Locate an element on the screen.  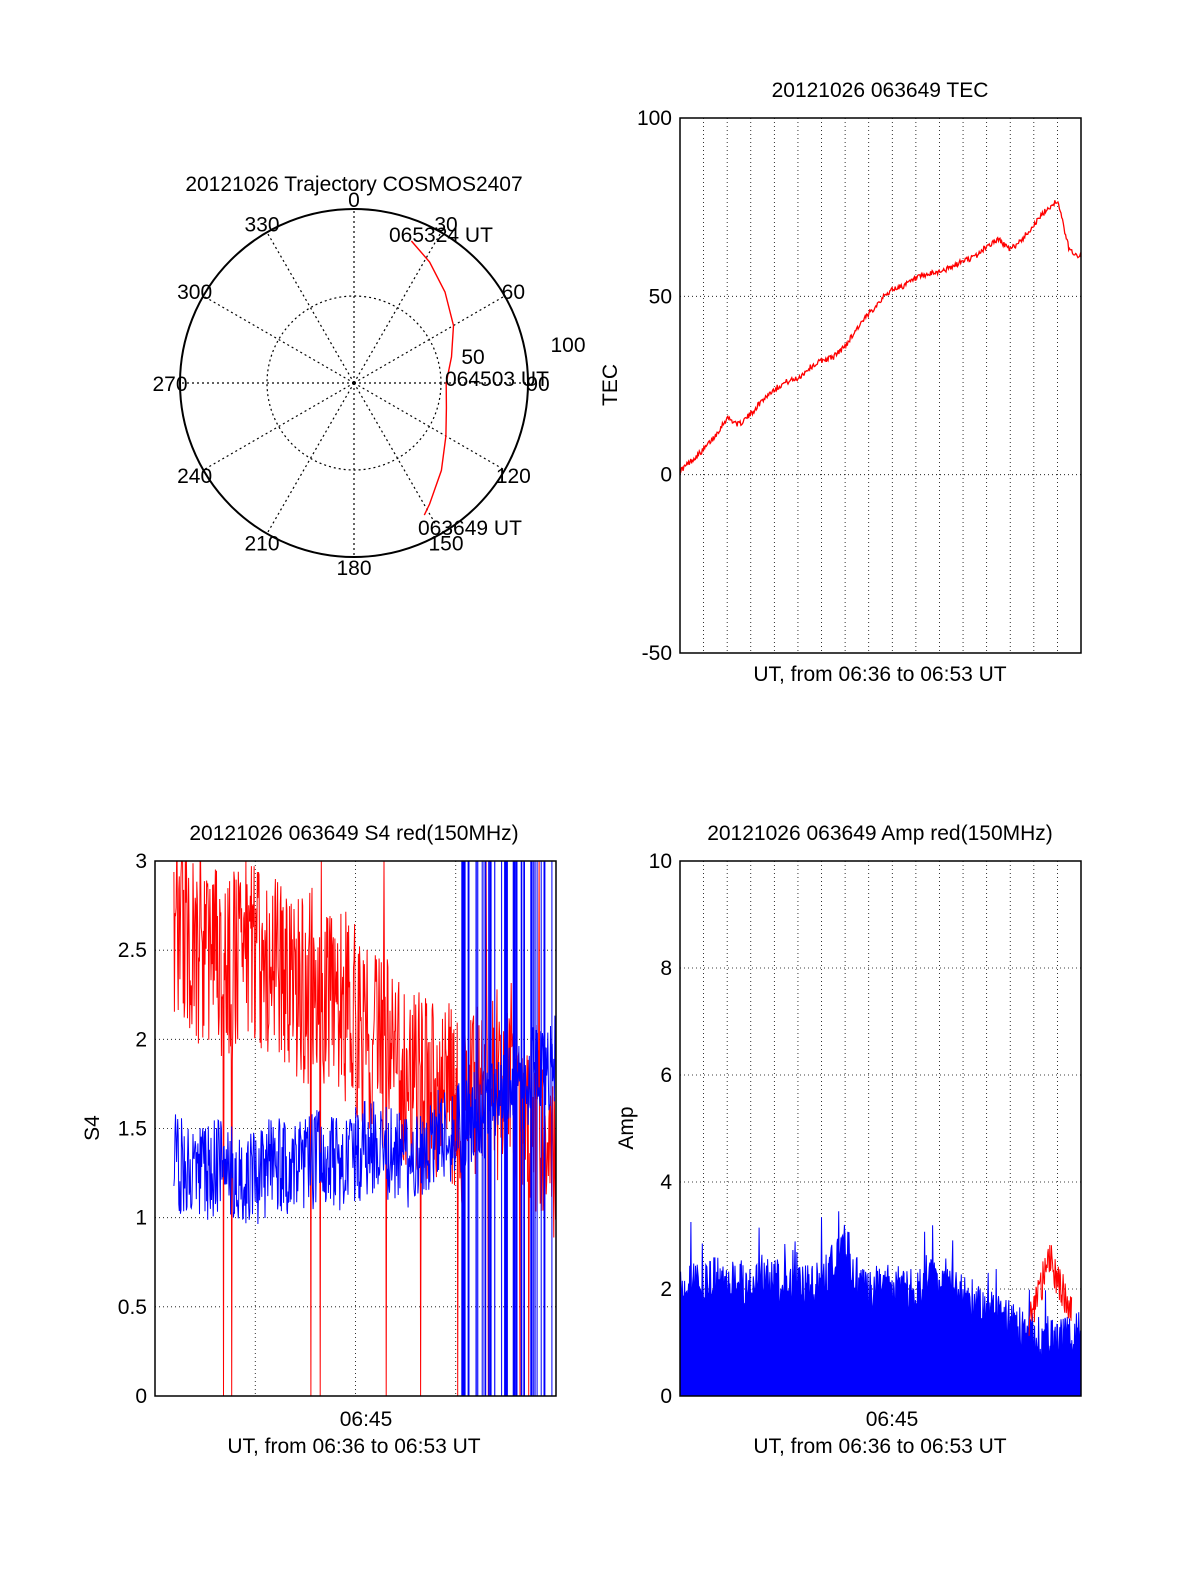
y-tick-label: 50 is located at coordinates (660, 296).